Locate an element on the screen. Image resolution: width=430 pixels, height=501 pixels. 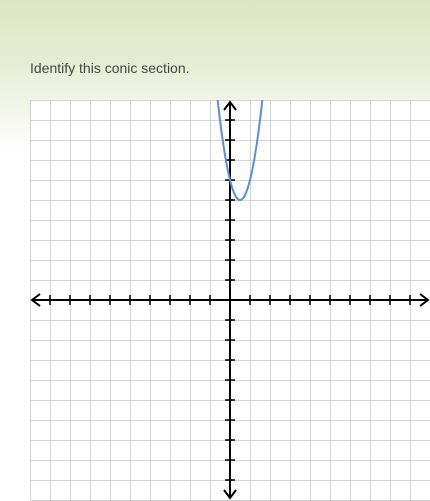
x-axis-arrow-left is located at coordinates (35, 300).